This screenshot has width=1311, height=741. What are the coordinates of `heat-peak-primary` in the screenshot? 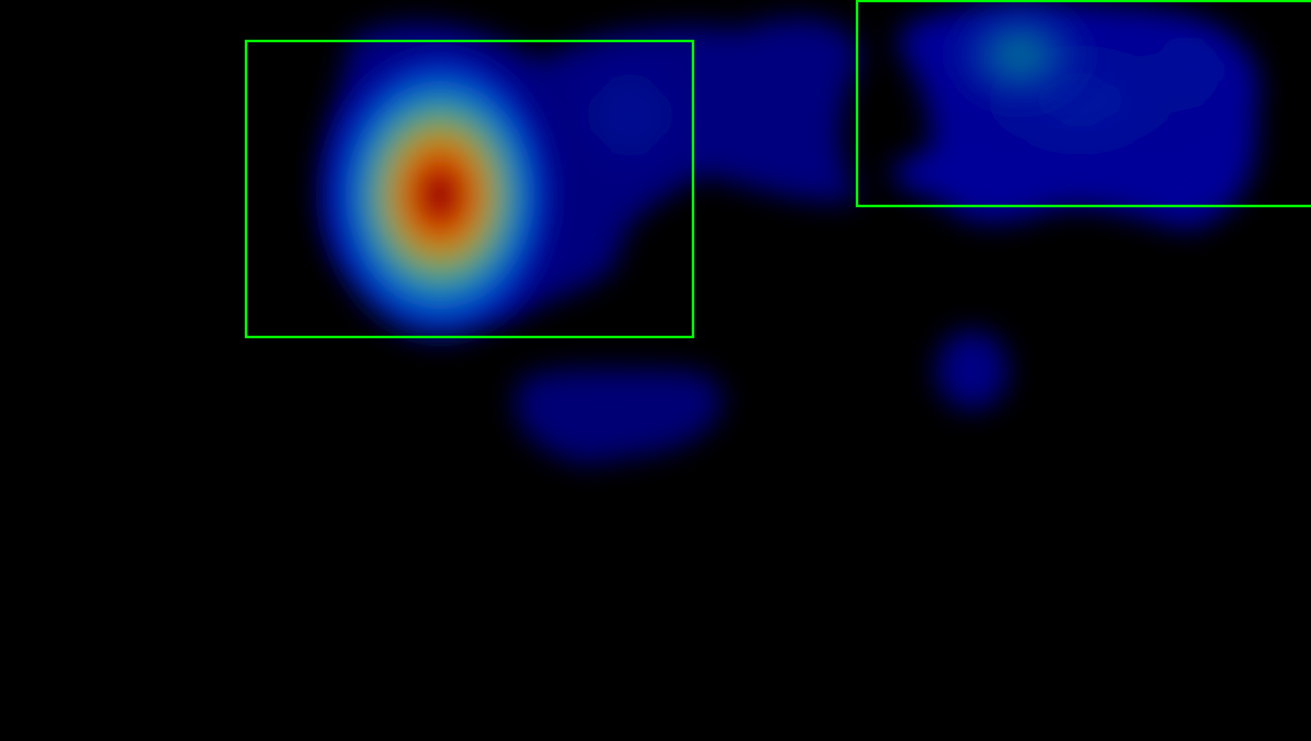 It's located at (440, 195).